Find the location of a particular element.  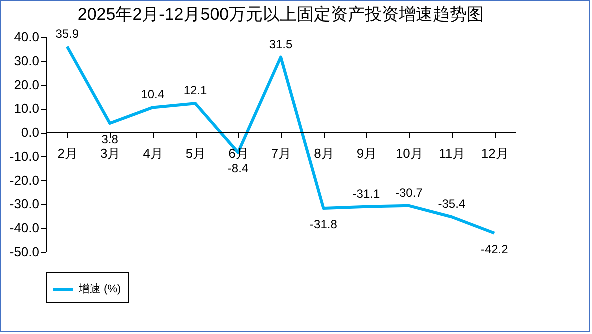

legend-label: 增速 (%) is located at coordinates (100, 289).